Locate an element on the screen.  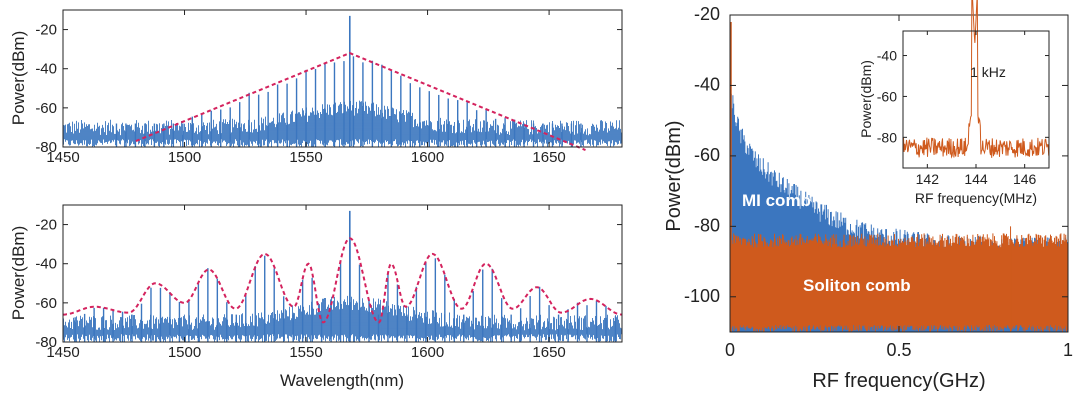
r-xtick-label: 1 is located at coordinates (1068, 350).